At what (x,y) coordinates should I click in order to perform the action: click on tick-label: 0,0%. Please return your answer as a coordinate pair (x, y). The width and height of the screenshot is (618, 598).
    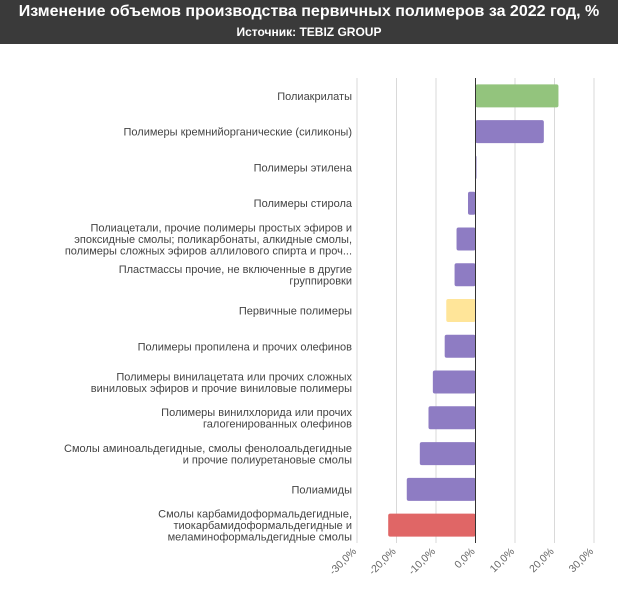
    Looking at the image, I should click on (464, 558).